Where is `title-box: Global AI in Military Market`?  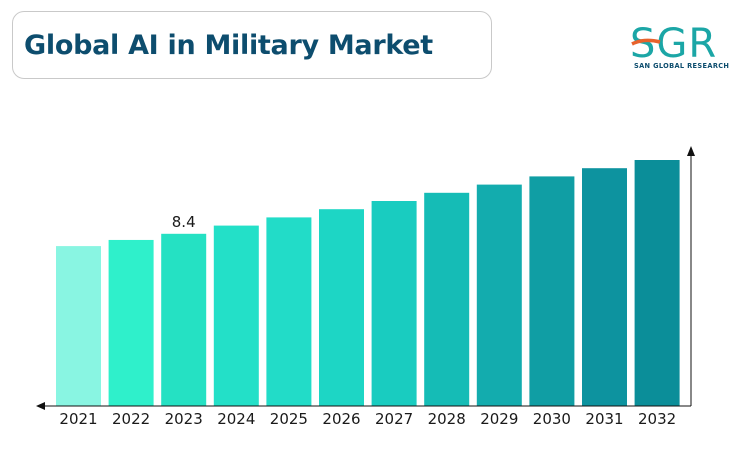
title-box: Global AI in Military Market is located at coordinates (252, 45).